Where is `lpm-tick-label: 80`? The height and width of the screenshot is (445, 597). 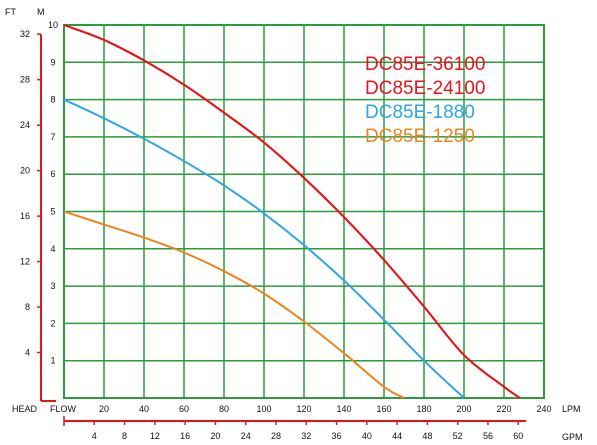 lpm-tick-label: 80 is located at coordinates (224, 409).